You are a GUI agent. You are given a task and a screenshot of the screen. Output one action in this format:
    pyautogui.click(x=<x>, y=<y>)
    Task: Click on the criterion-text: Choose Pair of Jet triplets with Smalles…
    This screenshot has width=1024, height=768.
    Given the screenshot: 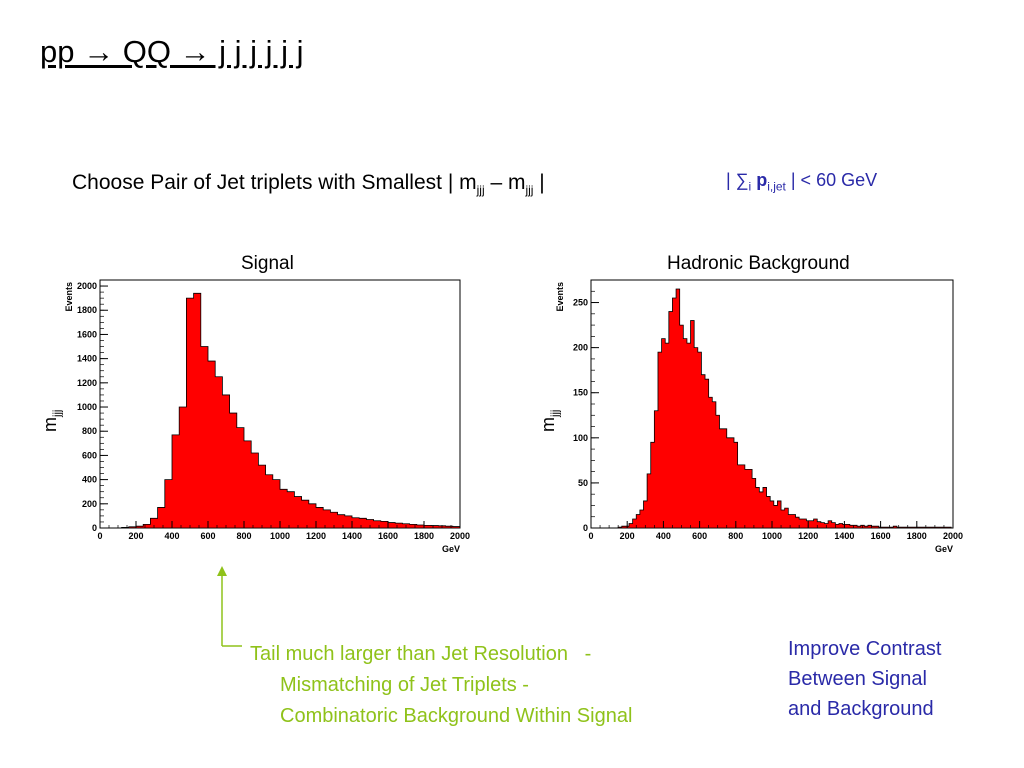 What is the action you would take?
    pyautogui.click(x=274, y=182)
    